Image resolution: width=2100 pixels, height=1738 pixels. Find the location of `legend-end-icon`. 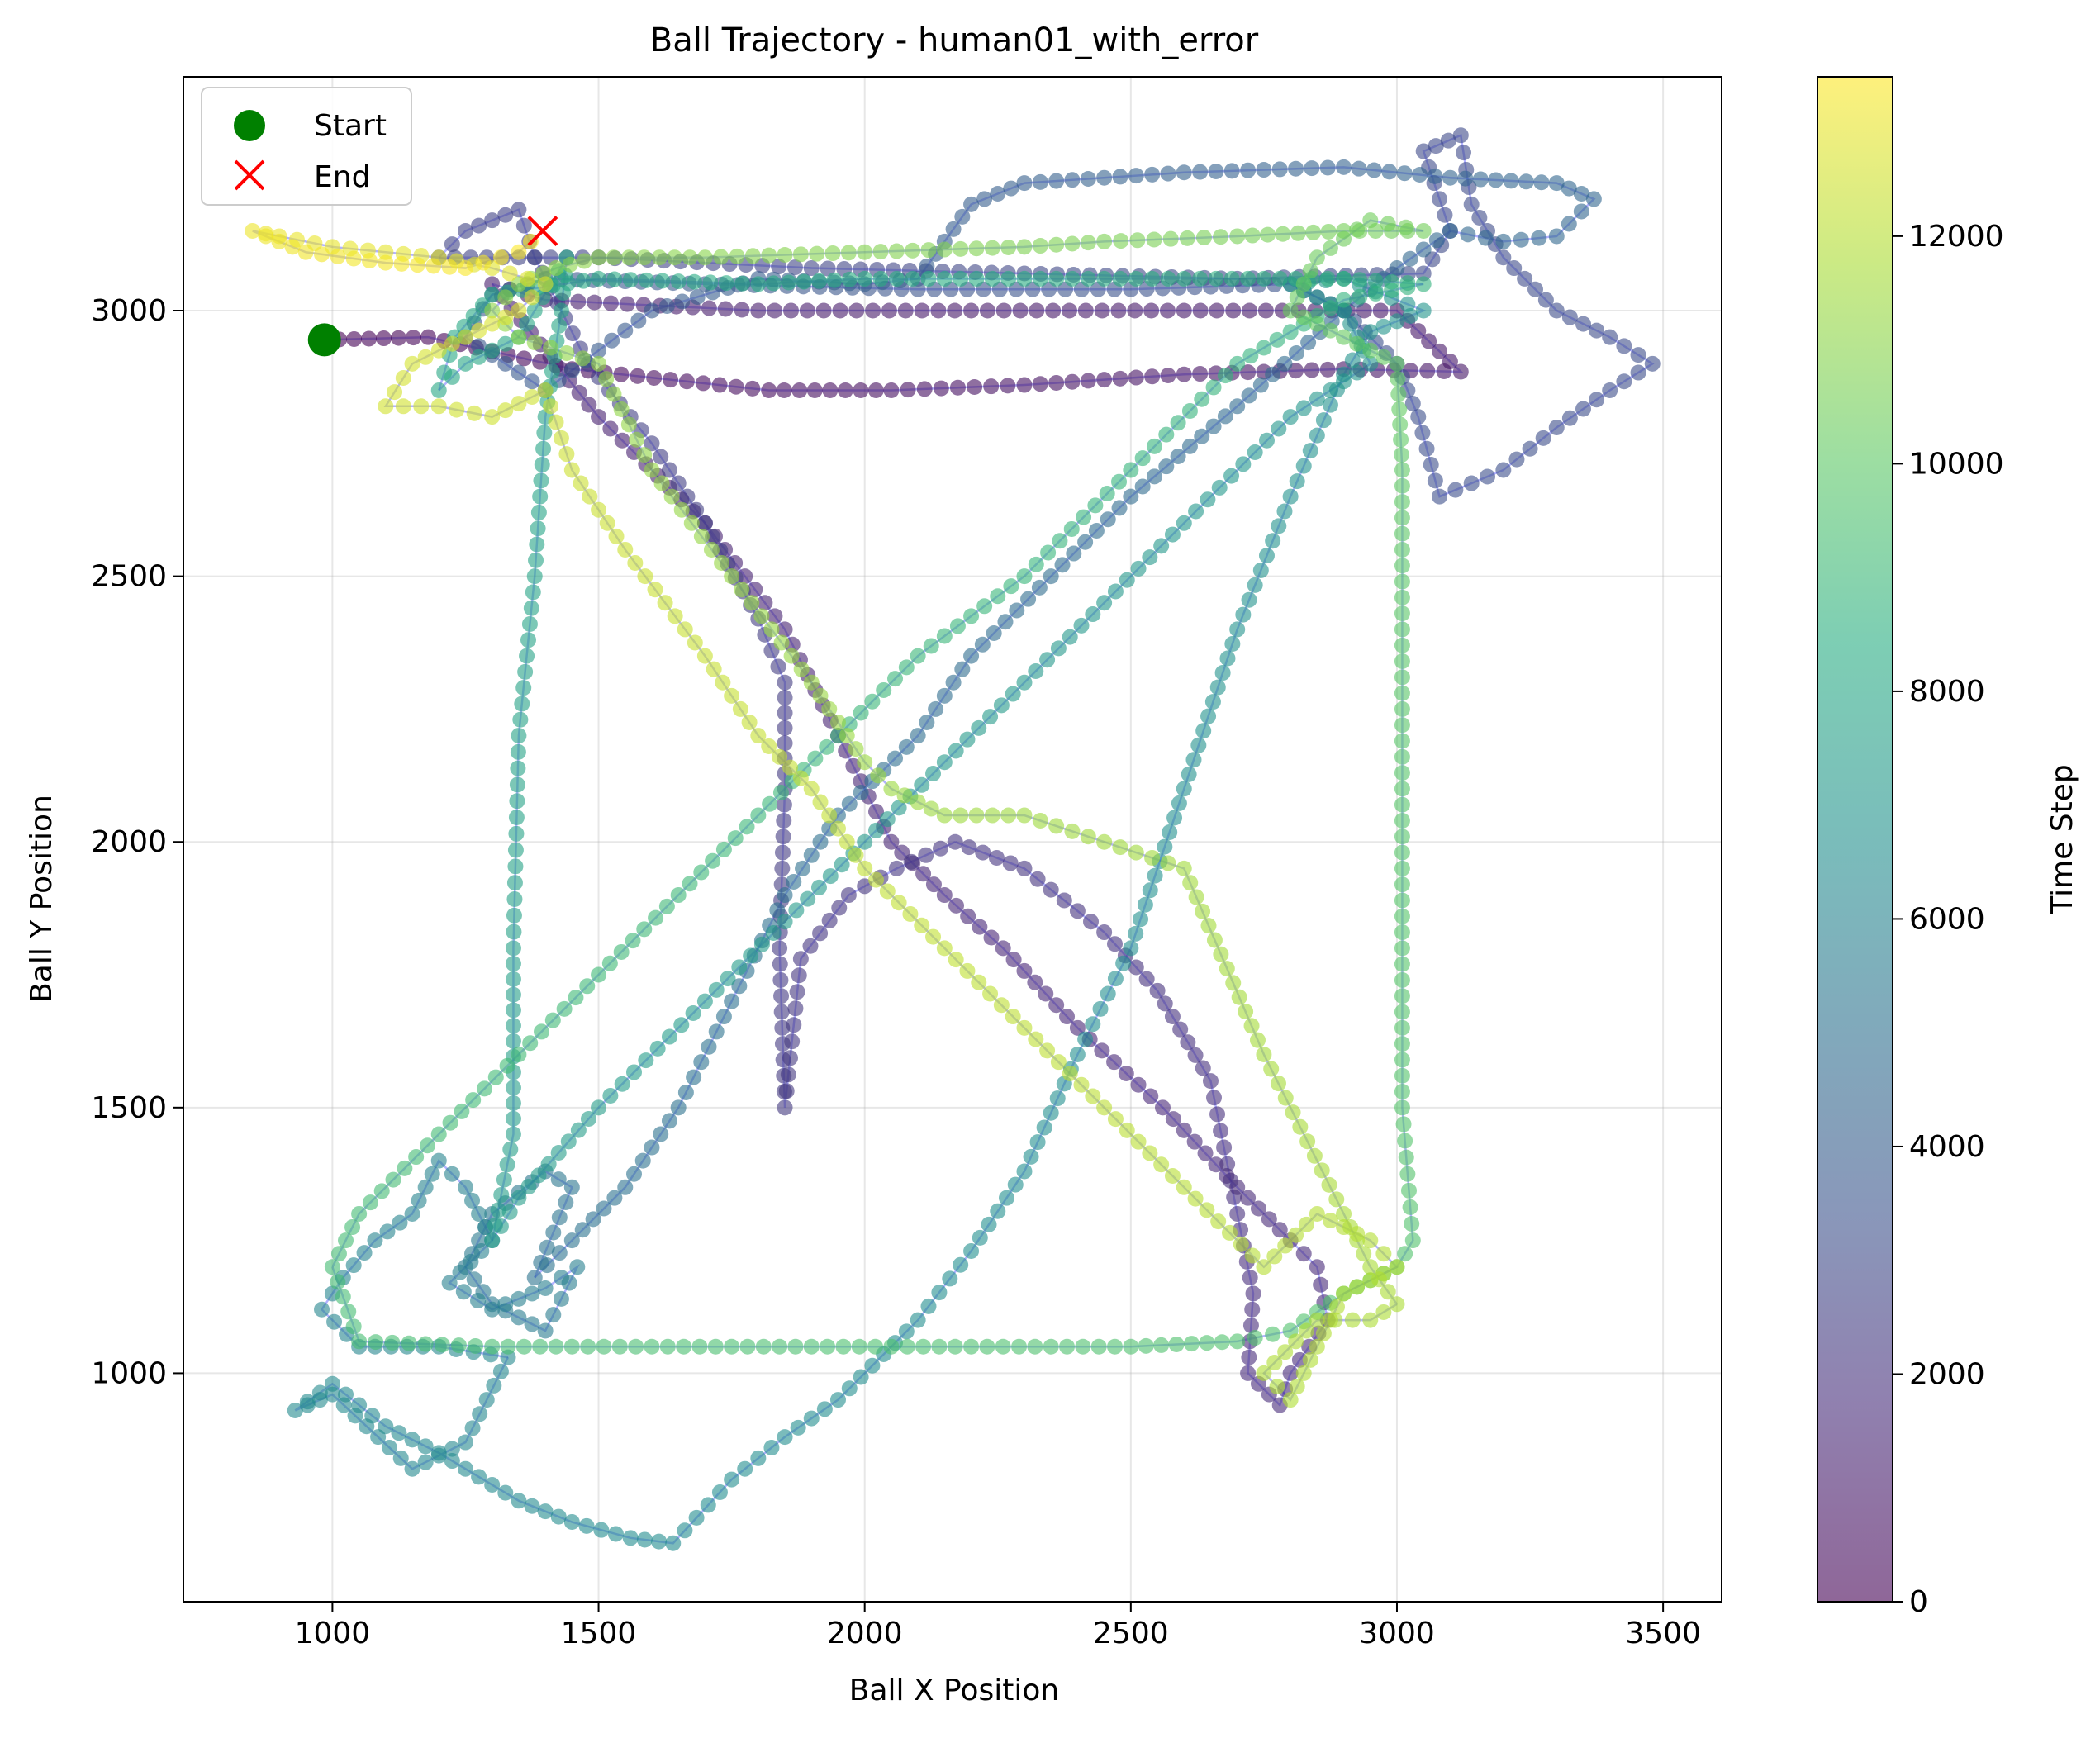

legend-end-icon is located at coordinates (250, 175).